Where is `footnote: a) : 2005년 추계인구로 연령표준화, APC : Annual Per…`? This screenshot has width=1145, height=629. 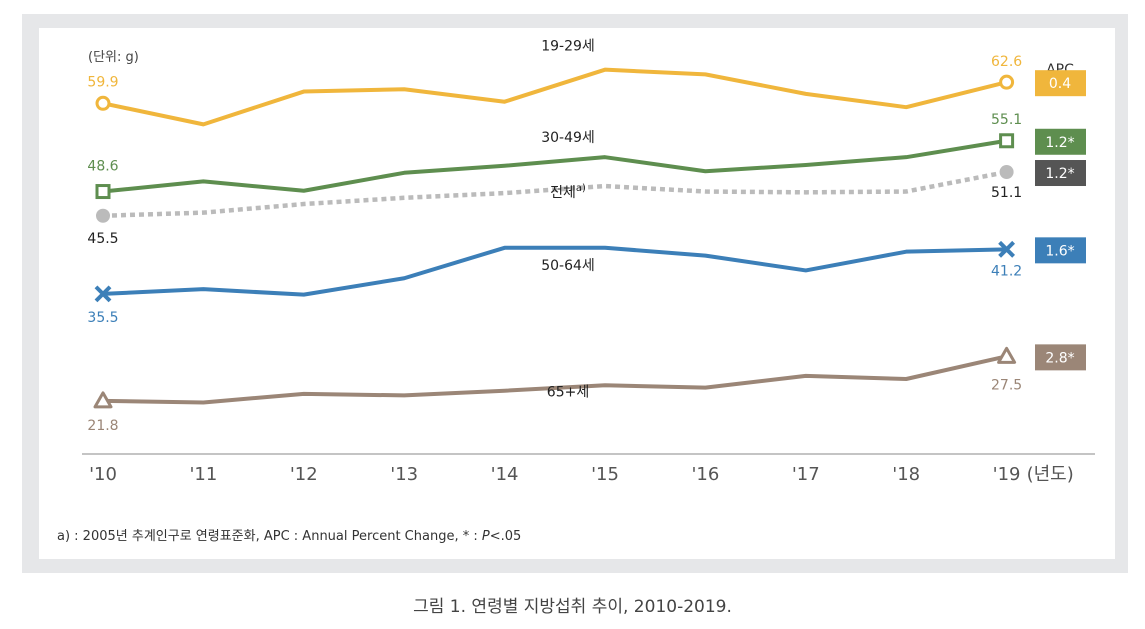 footnote: a) : 2005년 추계인구로 연령표준화, APC : Annual Per… is located at coordinates (289, 534).